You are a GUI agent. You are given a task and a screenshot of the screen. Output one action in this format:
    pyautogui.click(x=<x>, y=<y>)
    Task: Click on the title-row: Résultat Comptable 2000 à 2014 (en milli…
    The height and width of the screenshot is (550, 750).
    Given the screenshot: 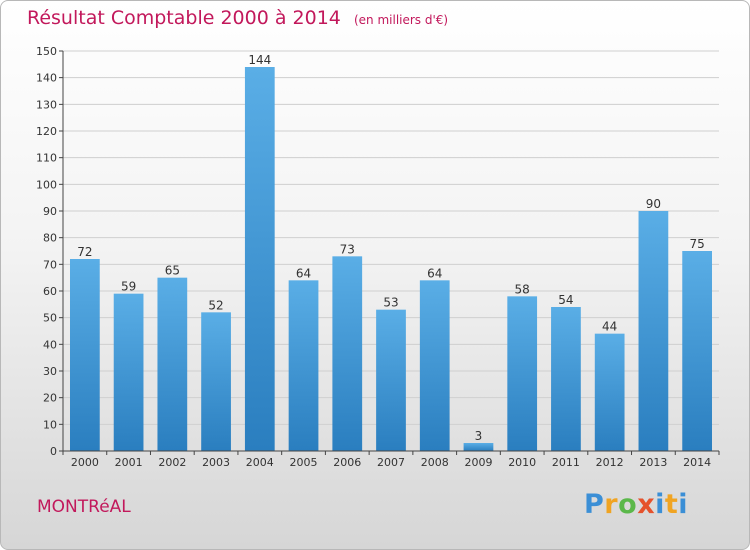 What is the action you would take?
    pyautogui.click(x=237, y=18)
    